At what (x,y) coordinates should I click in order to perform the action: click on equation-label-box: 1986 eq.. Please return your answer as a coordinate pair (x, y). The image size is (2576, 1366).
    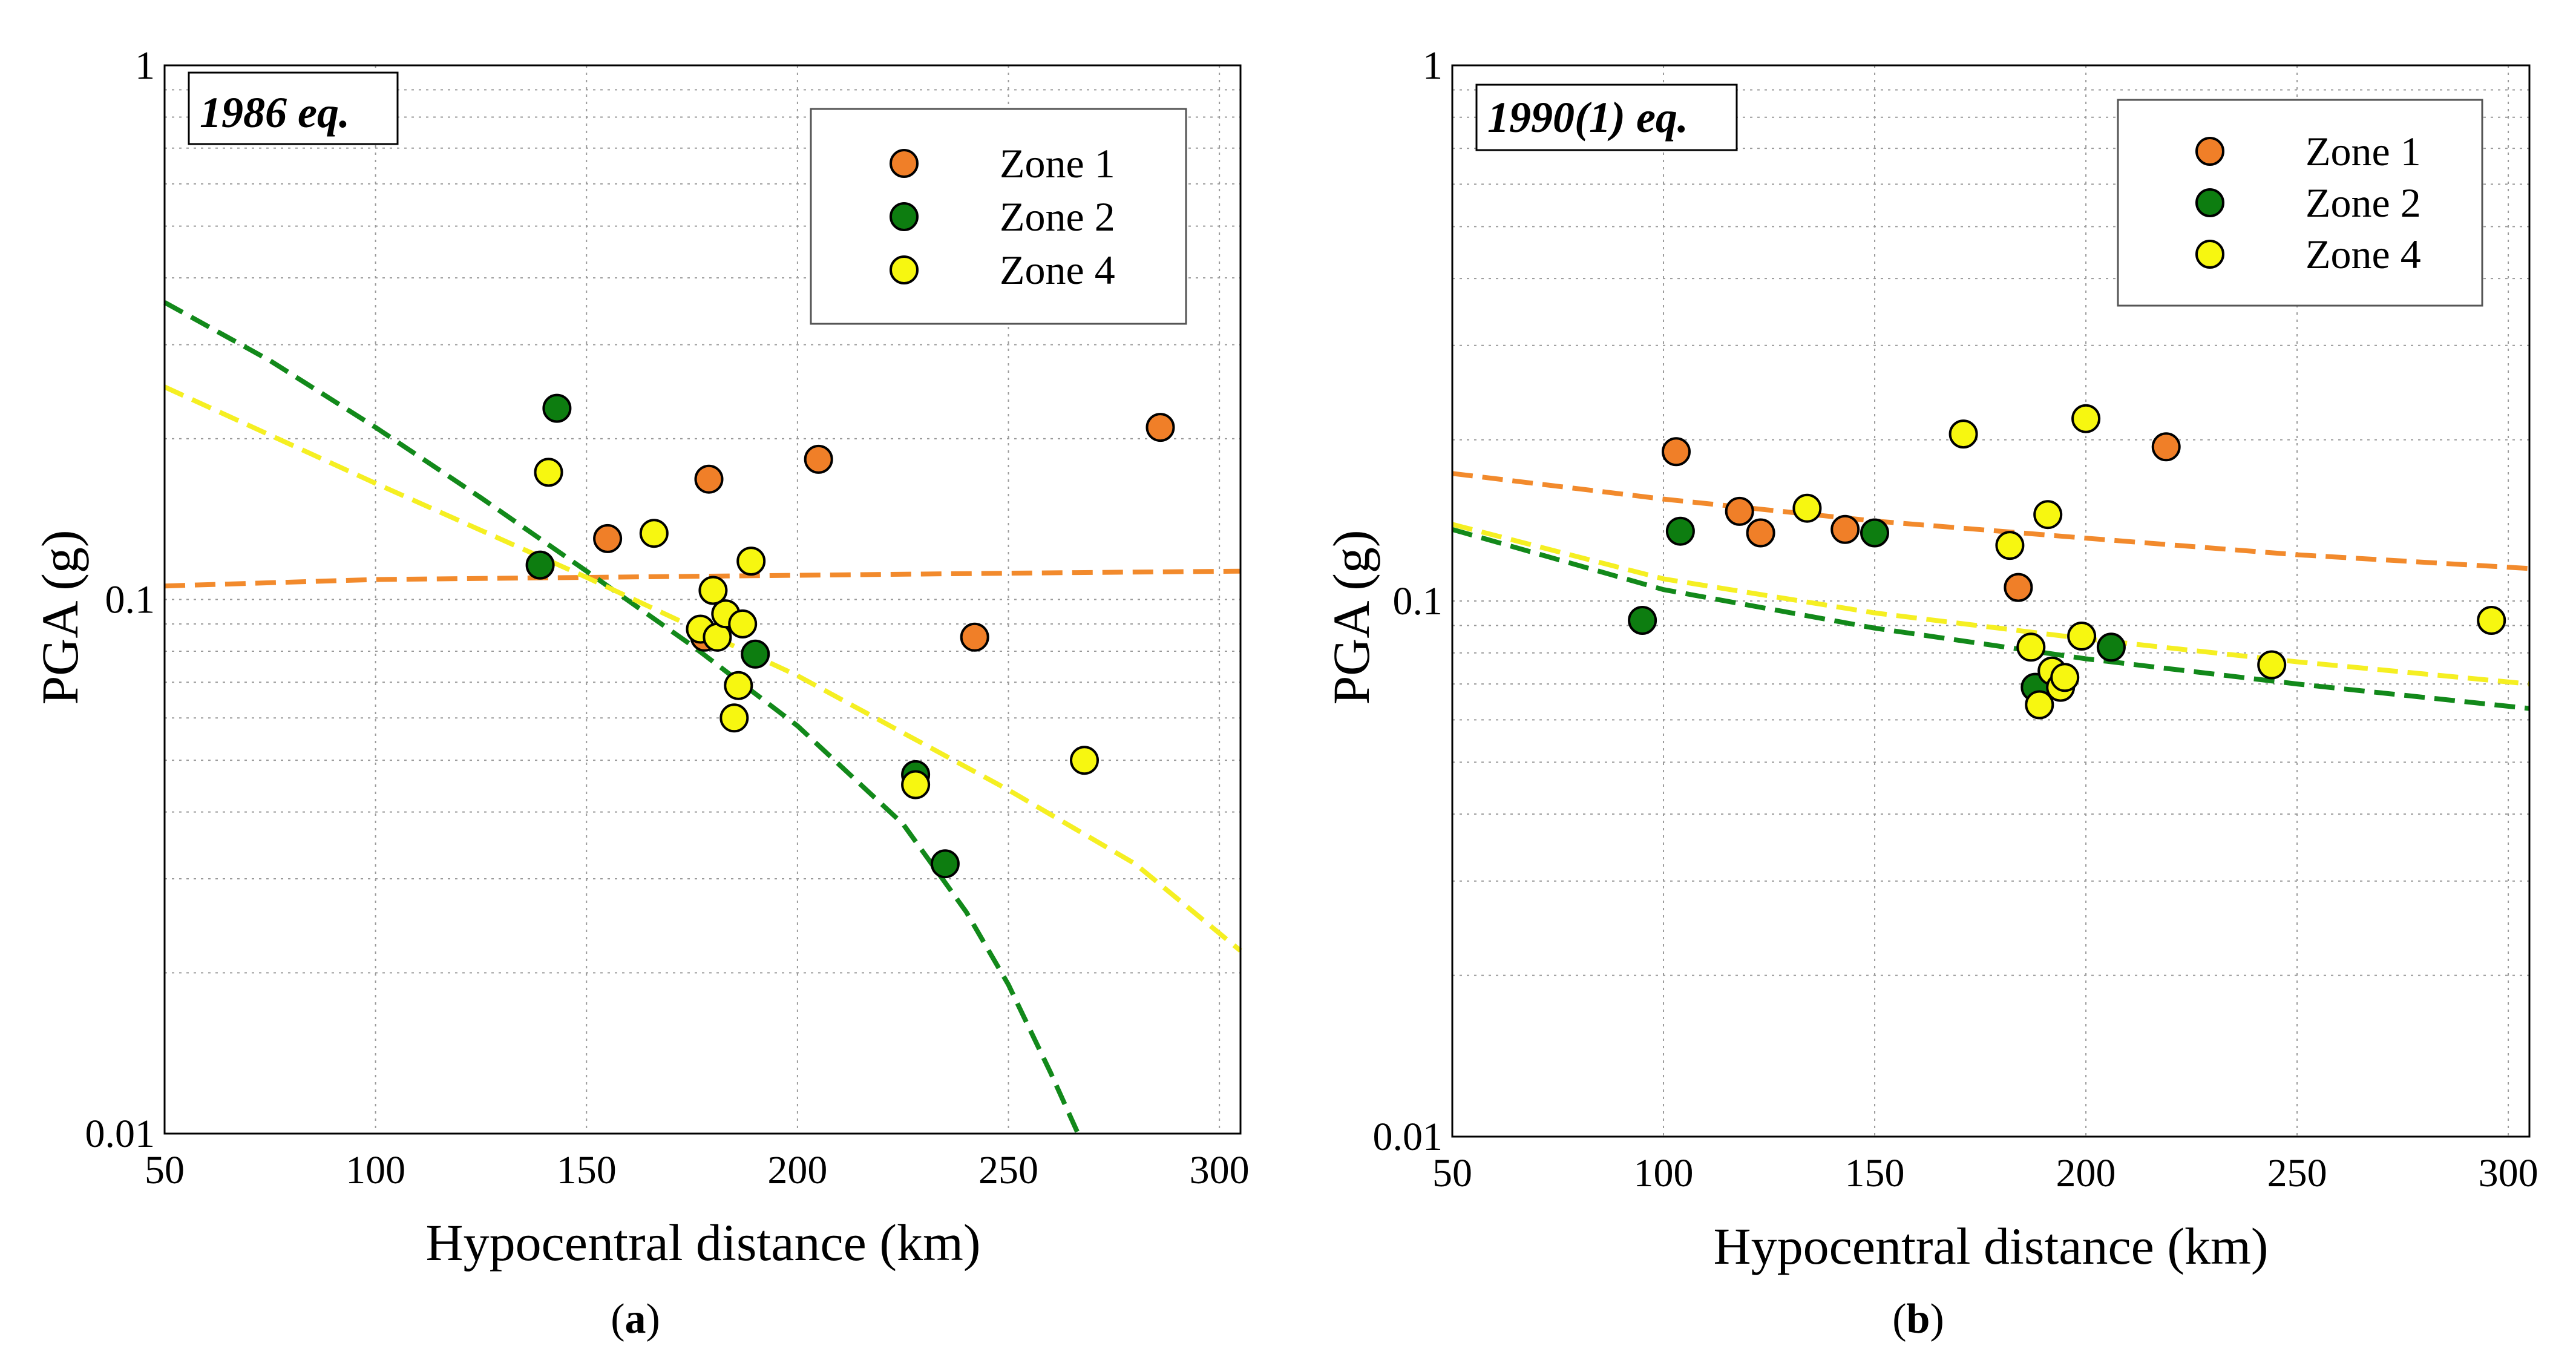
    Looking at the image, I should click on (293, 108).